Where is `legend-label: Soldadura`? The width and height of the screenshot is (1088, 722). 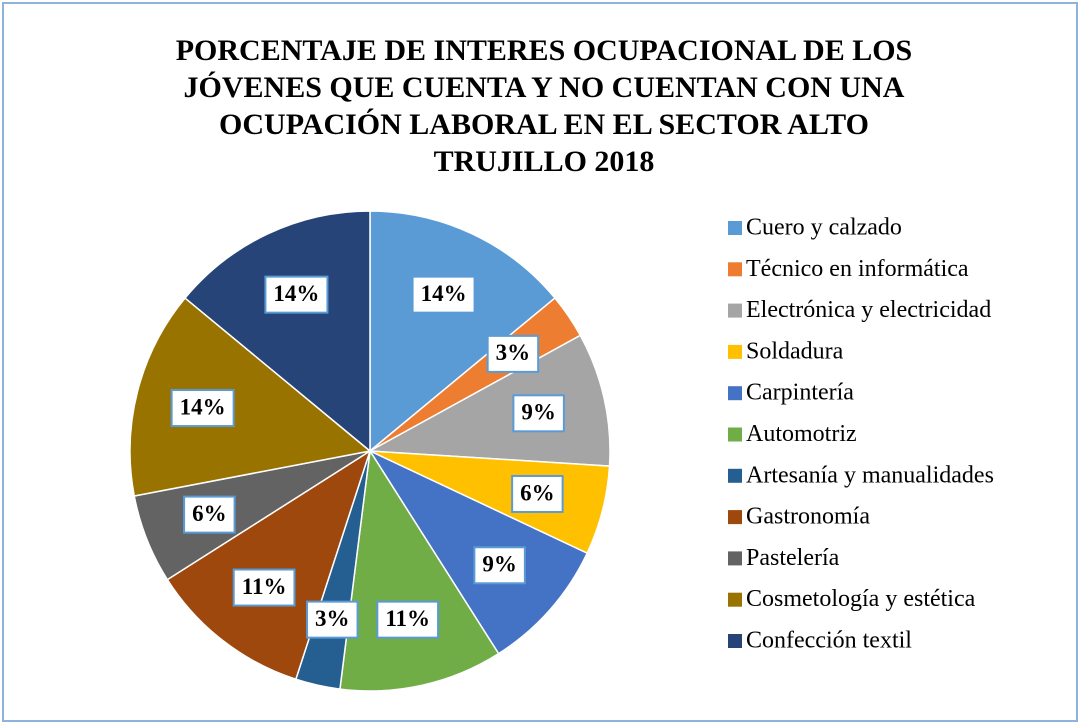
legend-label: Soldadura is located at coordinates (795, 351).